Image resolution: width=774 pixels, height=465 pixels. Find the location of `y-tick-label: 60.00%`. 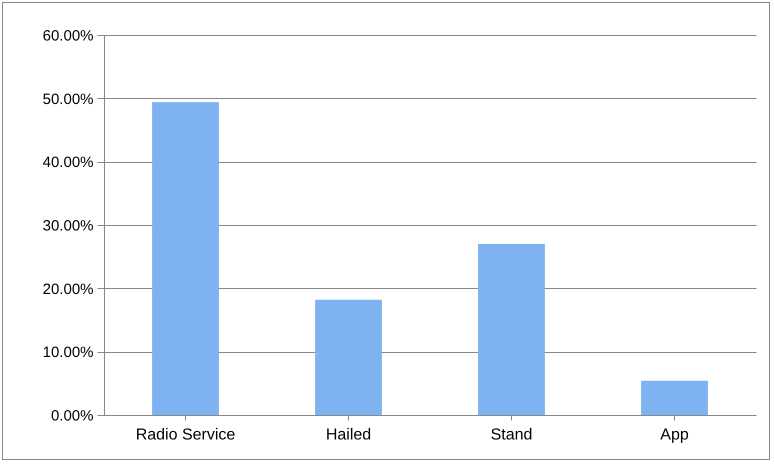

y-tick-label: 60.00% is located at coordinates (68, 36).